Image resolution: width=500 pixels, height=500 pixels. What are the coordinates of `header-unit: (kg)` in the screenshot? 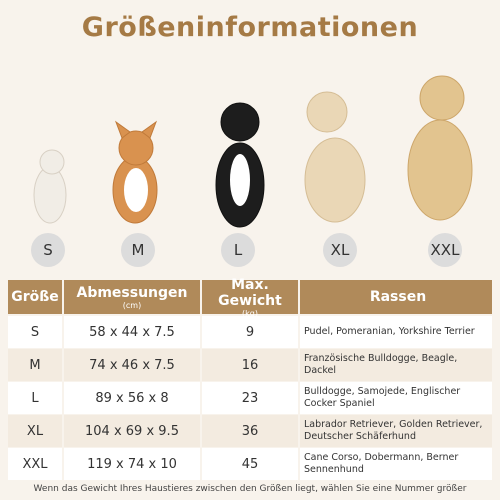 It's located at (250, 313).